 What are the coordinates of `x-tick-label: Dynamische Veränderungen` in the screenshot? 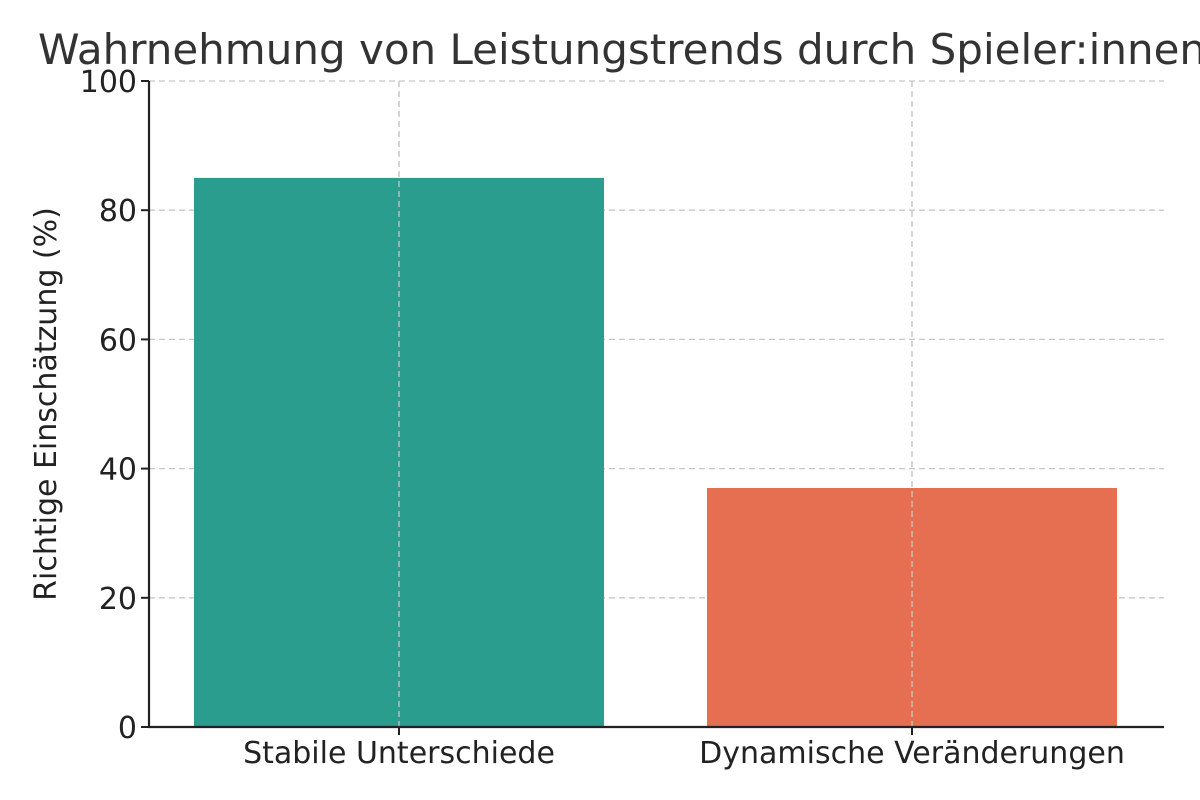 It's located at (912, 753).